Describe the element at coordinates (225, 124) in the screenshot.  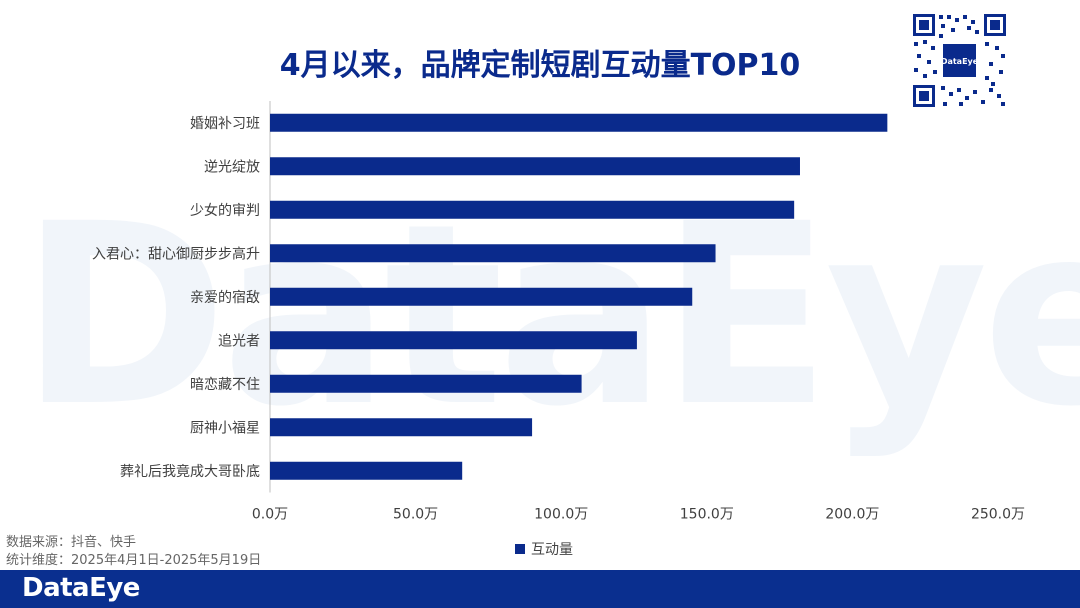
I see `category-label-1: 婚姻补习班` at that location.